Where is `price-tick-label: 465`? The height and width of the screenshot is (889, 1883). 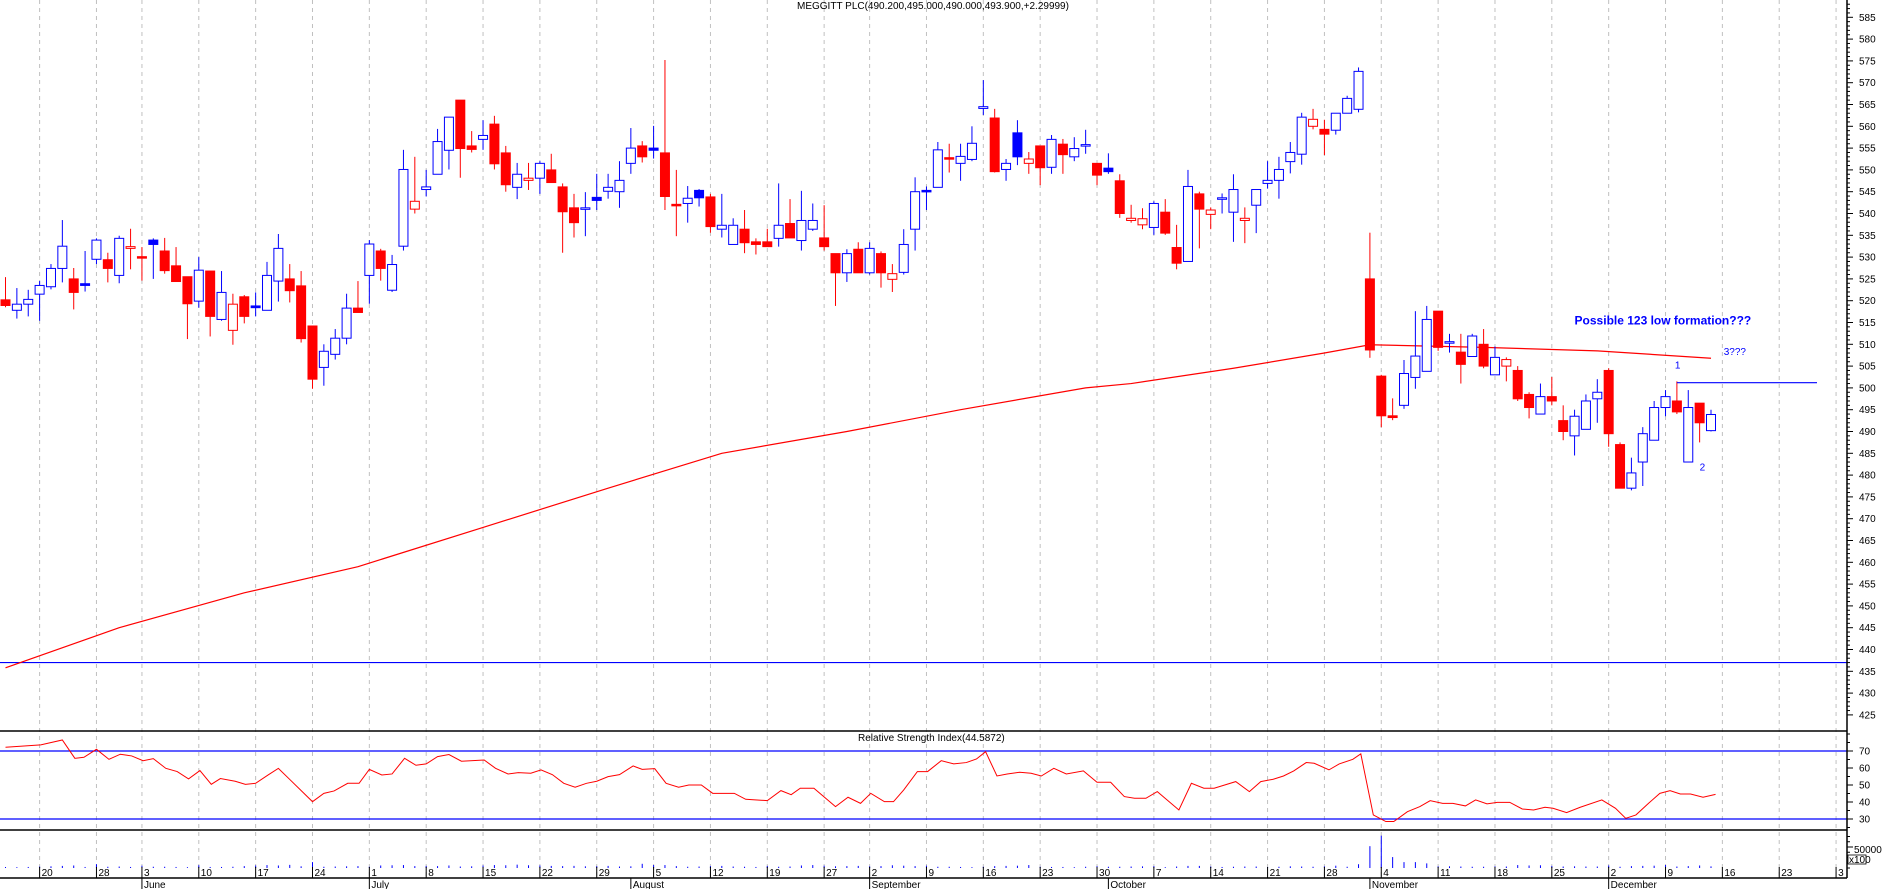
price-tick-label: 465 is located at coordinates (1867, 541).